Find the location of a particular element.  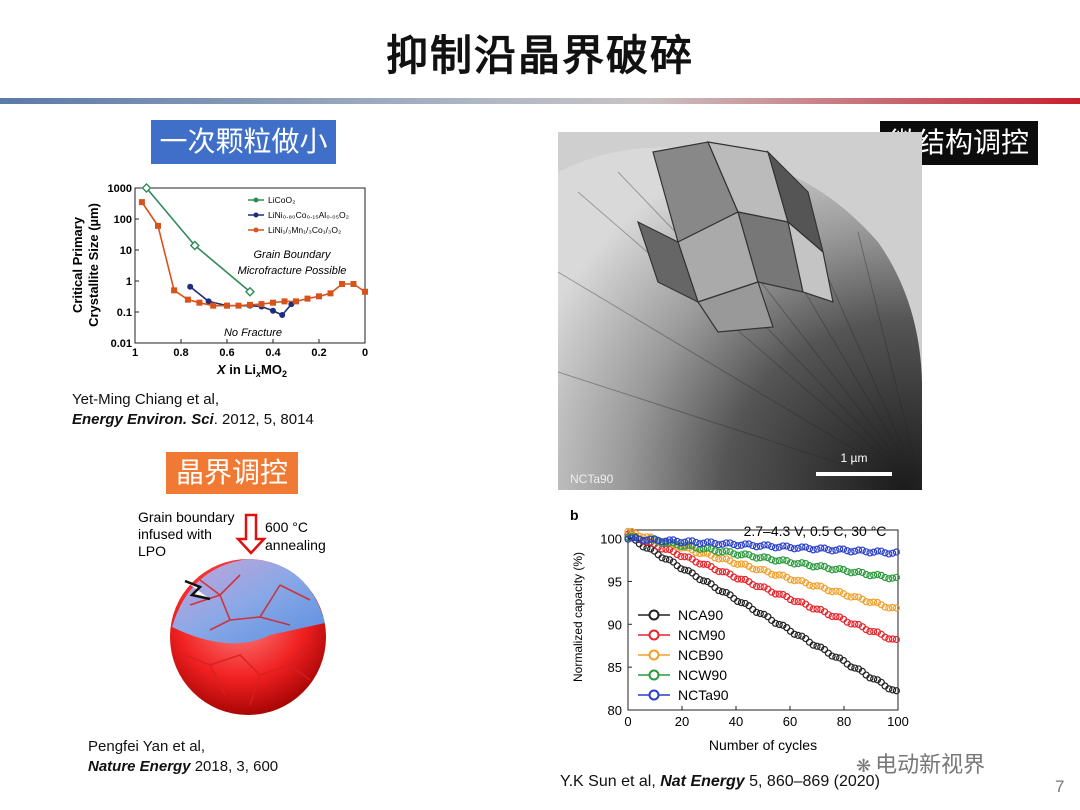

scale-bar-label: 1 µm is located at coordinates (854, 458).